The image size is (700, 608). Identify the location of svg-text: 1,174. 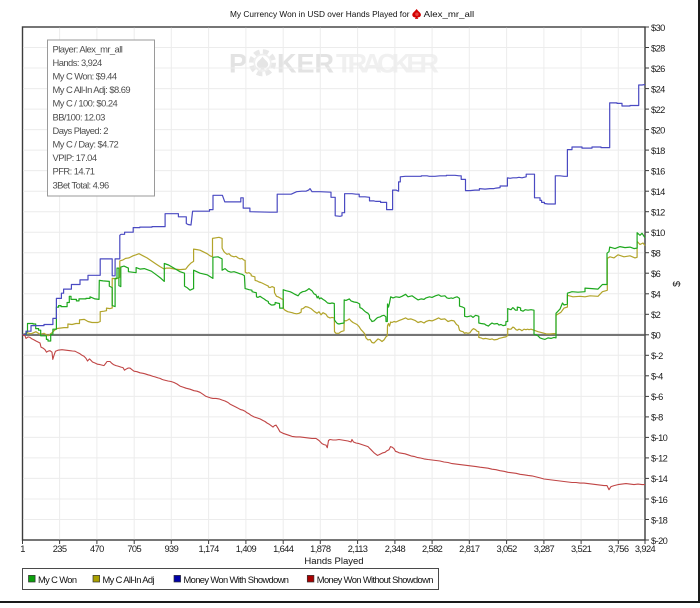
(208, 549).